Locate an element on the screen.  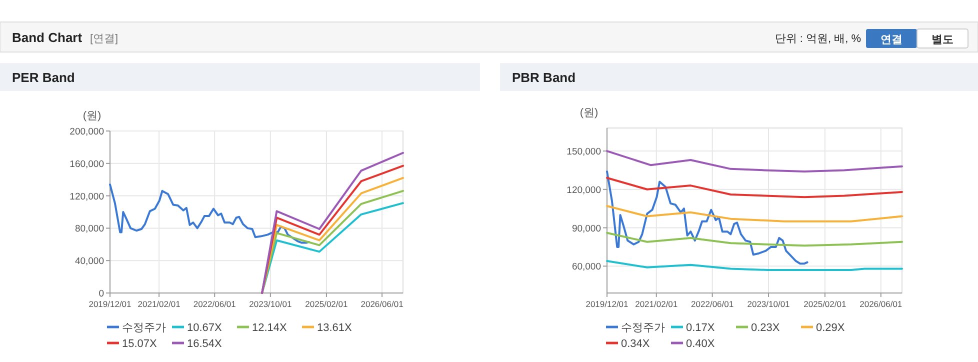
legend-label: 0.29X is located at coordinates (831, 328).